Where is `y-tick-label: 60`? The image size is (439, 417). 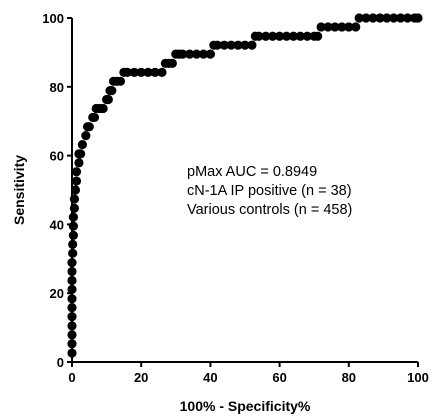
y-tick-label: 60 is located at coordinates (57, 156).